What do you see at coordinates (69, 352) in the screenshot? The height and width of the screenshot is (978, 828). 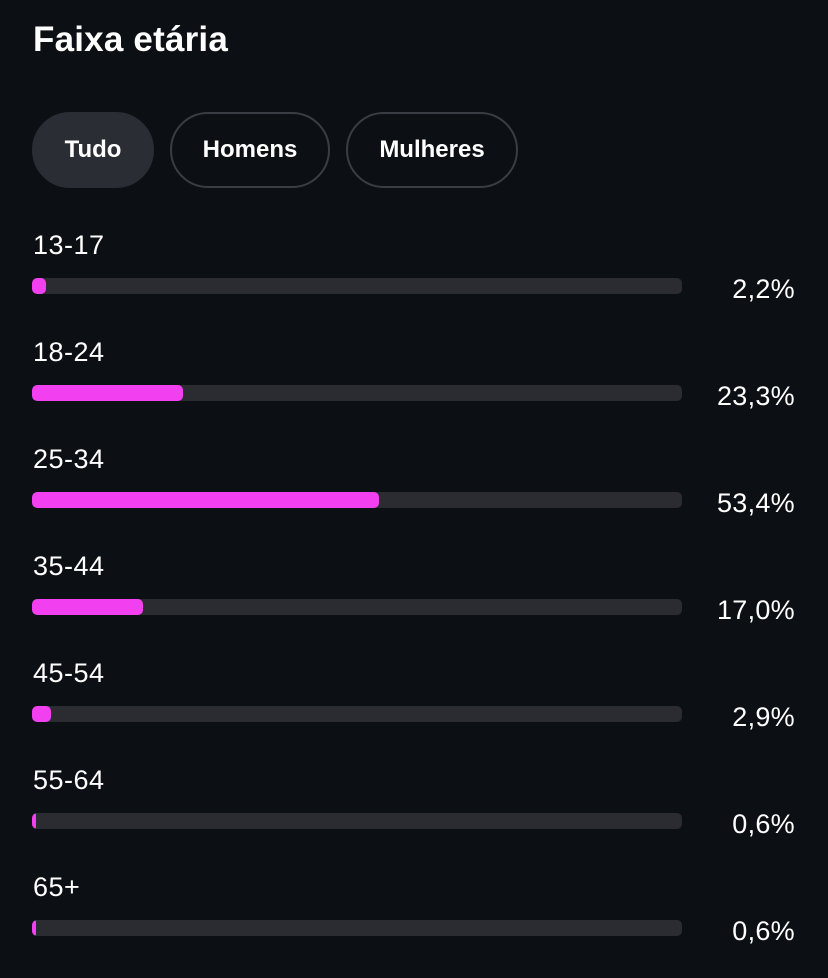 I see `age-label: 18-24` at bounding box center [69, 352].